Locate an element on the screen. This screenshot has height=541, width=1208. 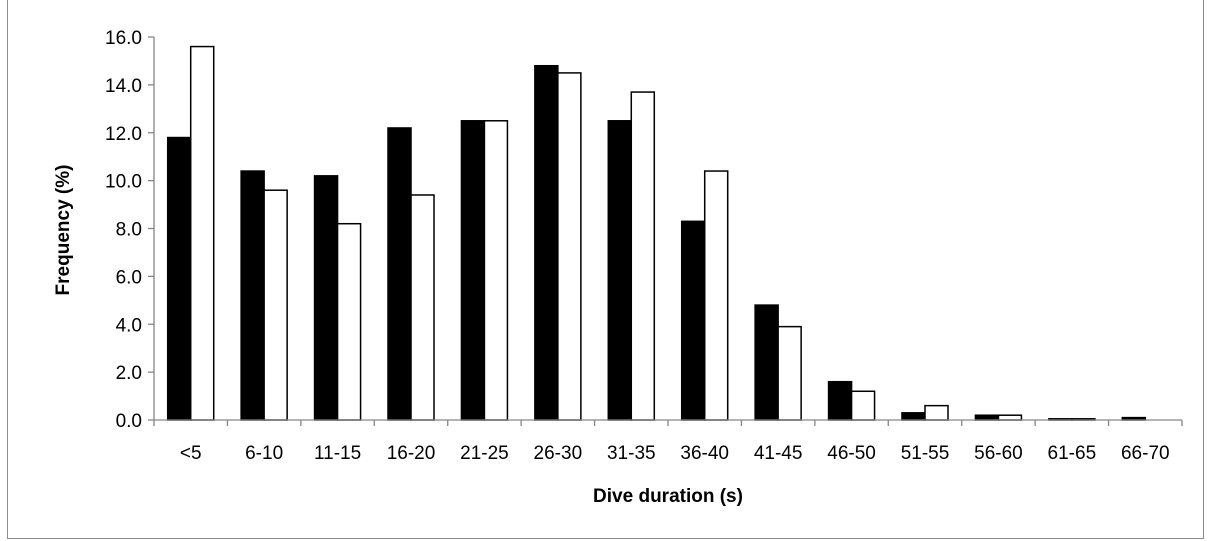
x-tick-label: <5 is located at coordinates (191, 453).